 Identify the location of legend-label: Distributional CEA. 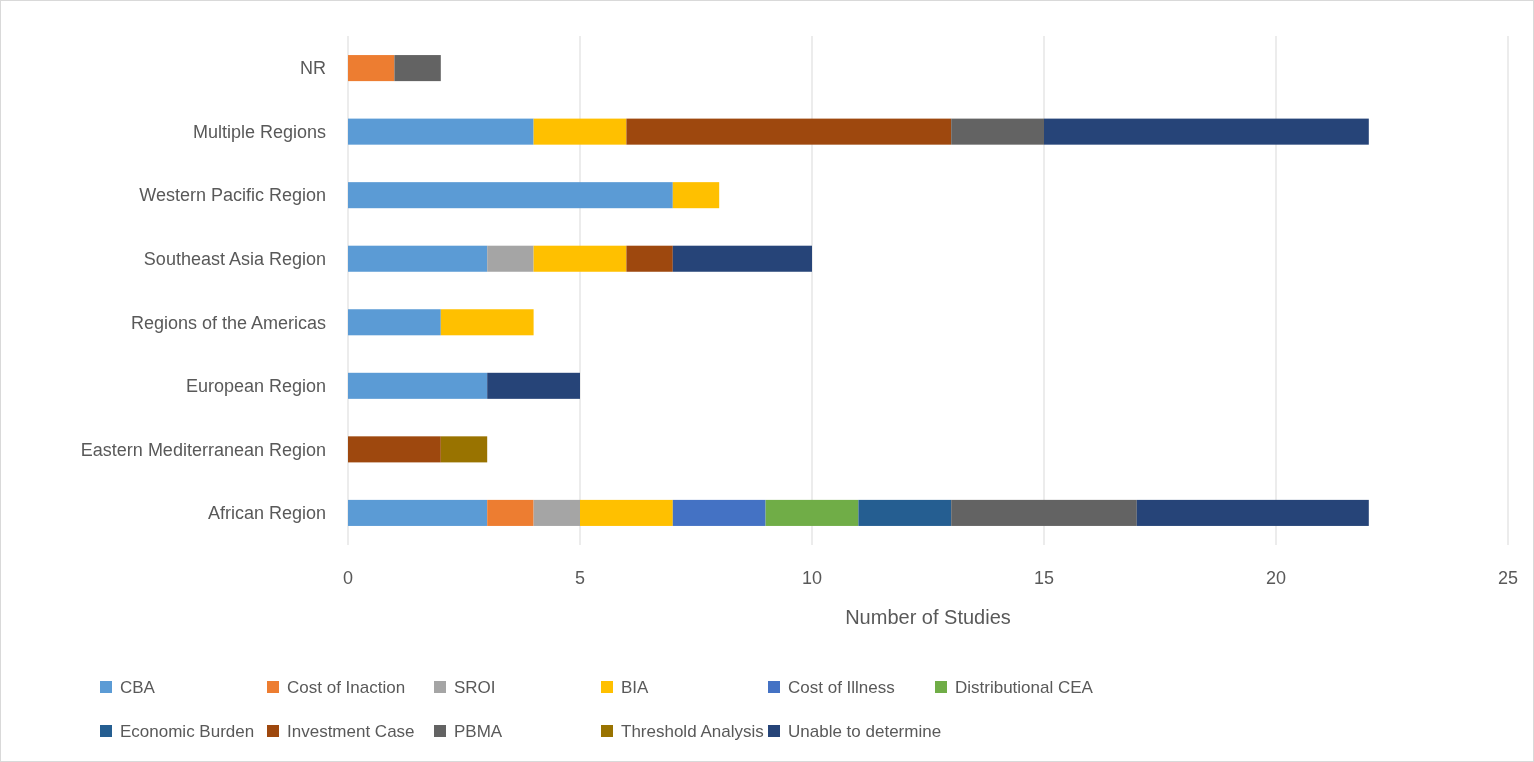
(1024, 687).